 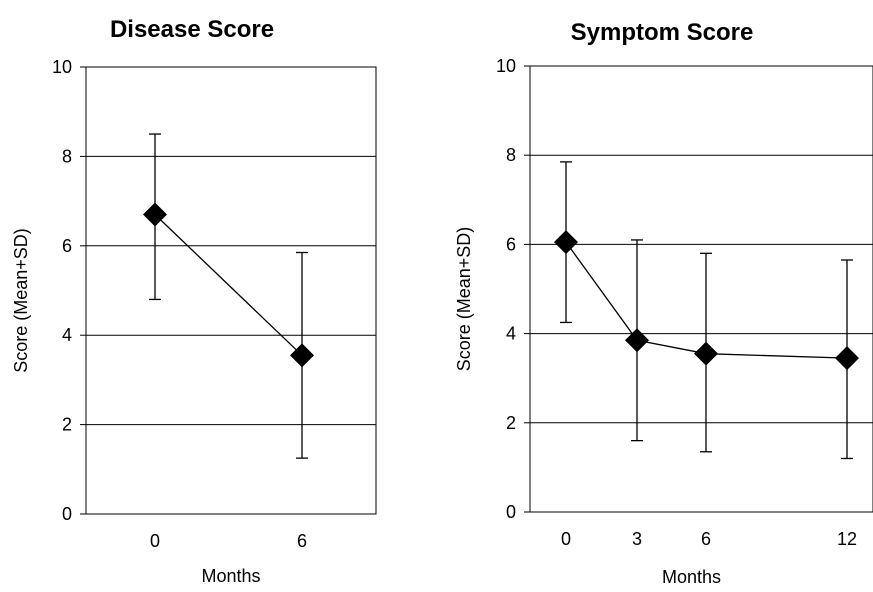 What do you see at coordinates (192, 29) in the screenshot?
I see `chart-title: Disease Score` at bounding box center [192, 29].